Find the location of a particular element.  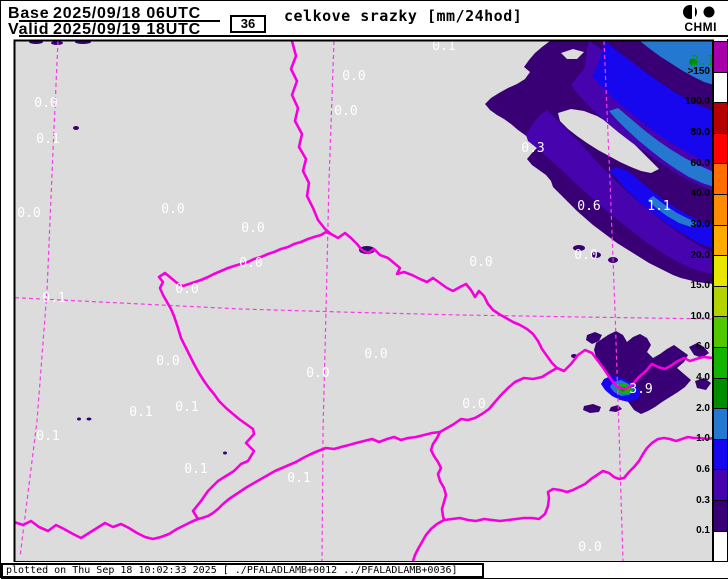

base-value: 2025/09/18 06UTC is located at coordinates (127, 13).